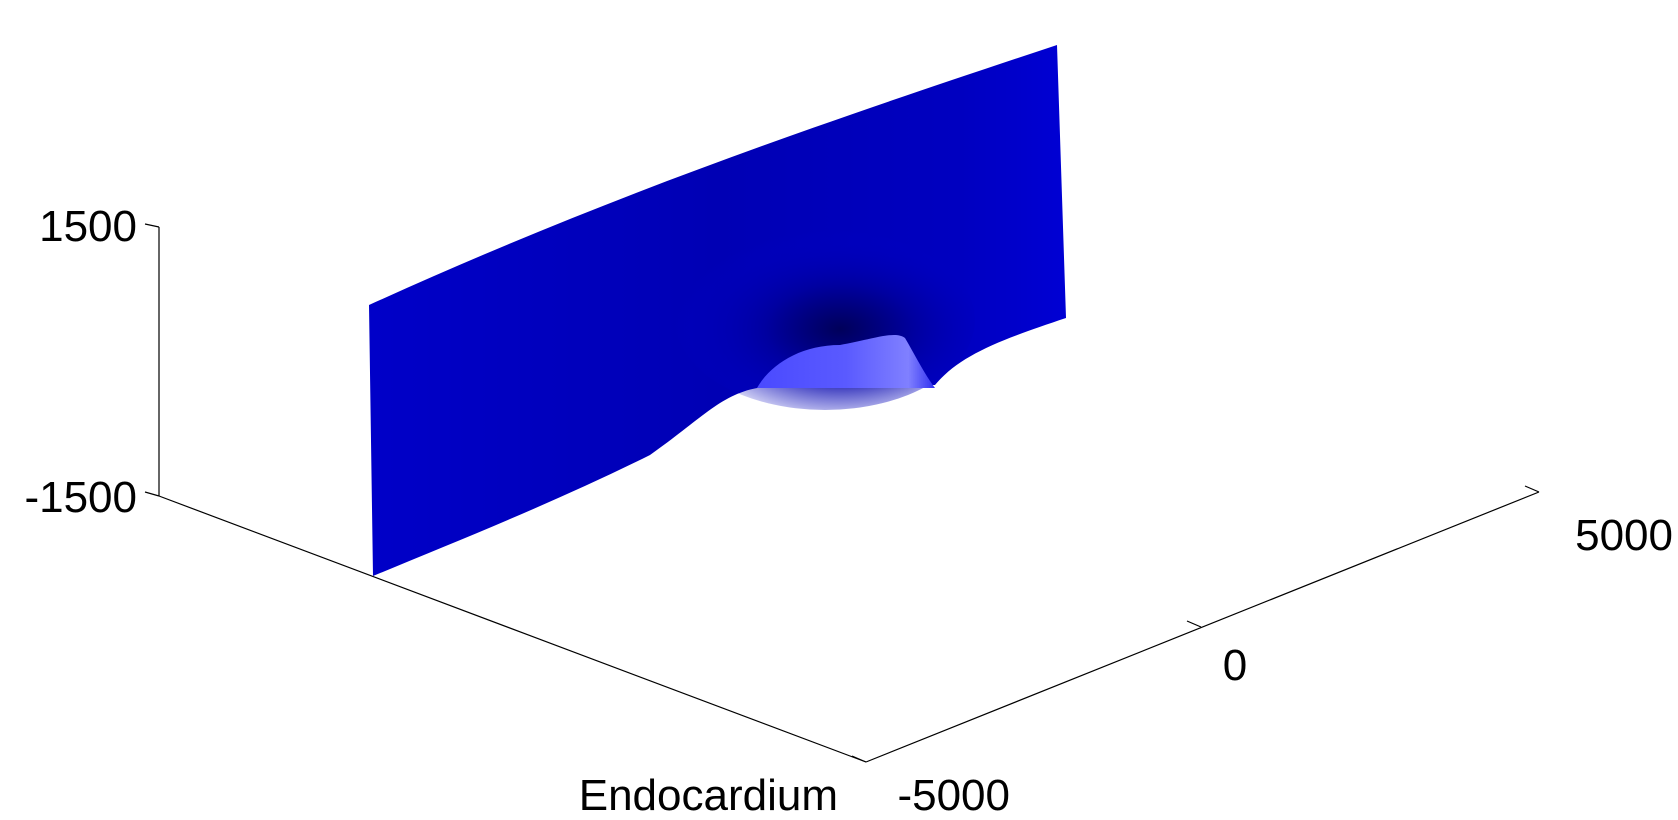  I want to click on x-tick-label-0: 0, so click(1235, 665).